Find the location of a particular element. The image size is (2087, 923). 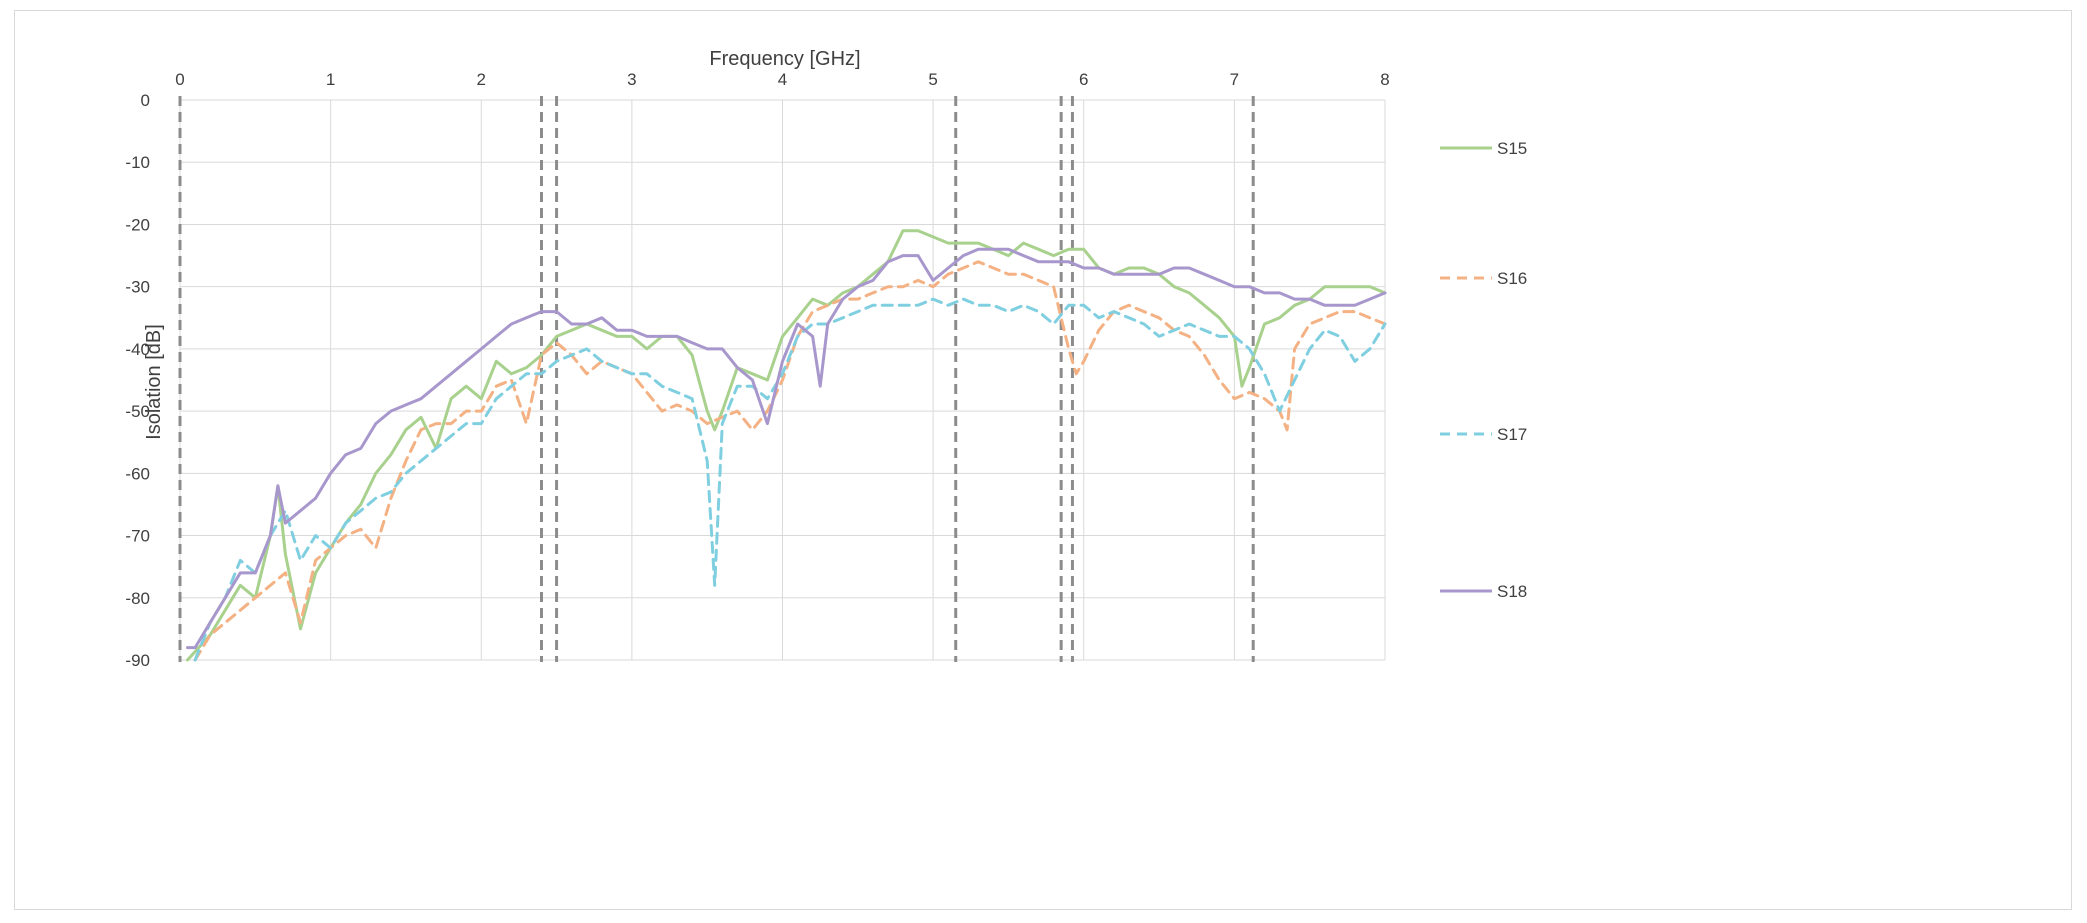

y-tick-label: -10 is located at coordinates (137, 162).